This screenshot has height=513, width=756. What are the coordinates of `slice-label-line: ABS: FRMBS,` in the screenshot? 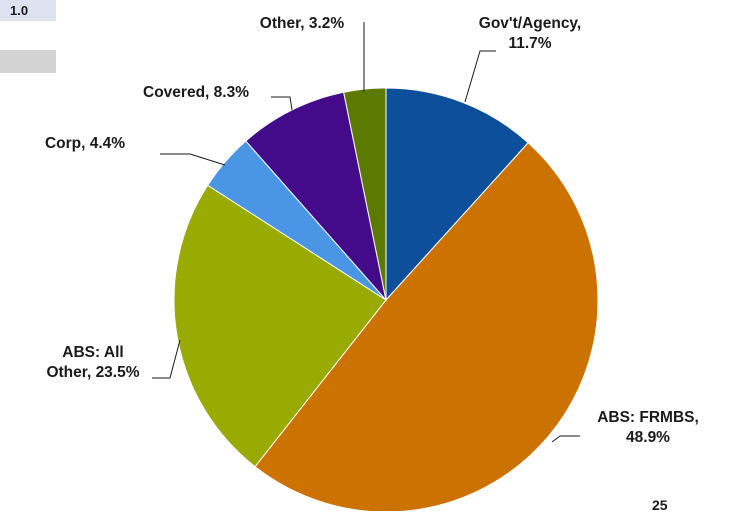 It's located at (648, 417).